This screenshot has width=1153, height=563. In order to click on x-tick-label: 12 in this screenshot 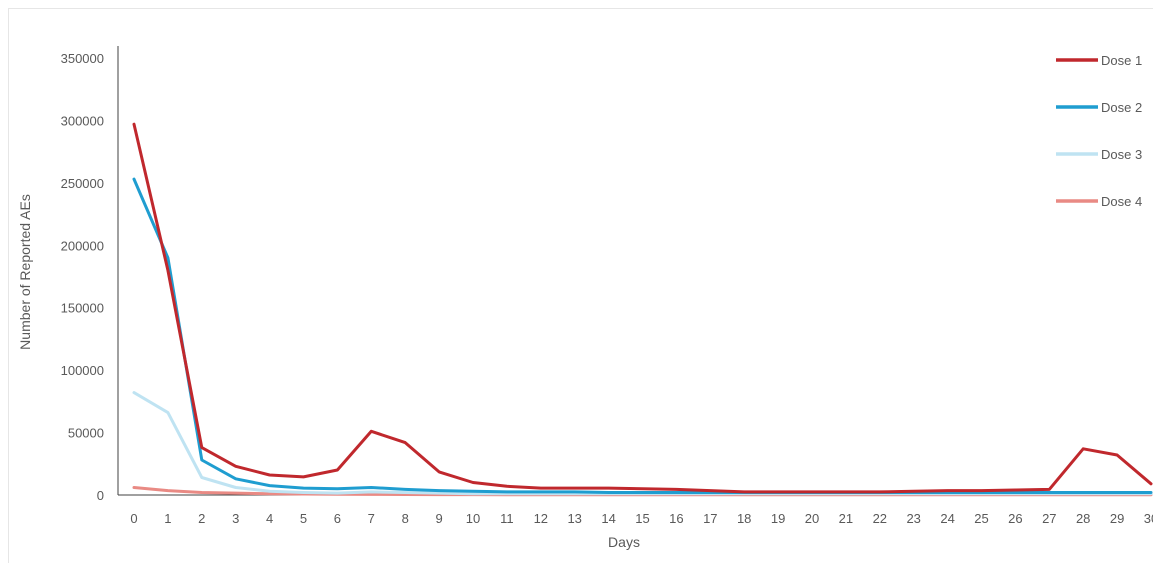, I will do `click(541, 518)`.